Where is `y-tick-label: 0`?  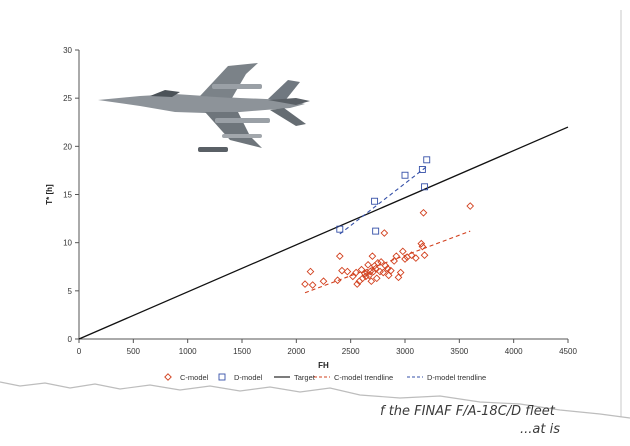 y-tick-label: 0 is located at coordinates (70, 339).